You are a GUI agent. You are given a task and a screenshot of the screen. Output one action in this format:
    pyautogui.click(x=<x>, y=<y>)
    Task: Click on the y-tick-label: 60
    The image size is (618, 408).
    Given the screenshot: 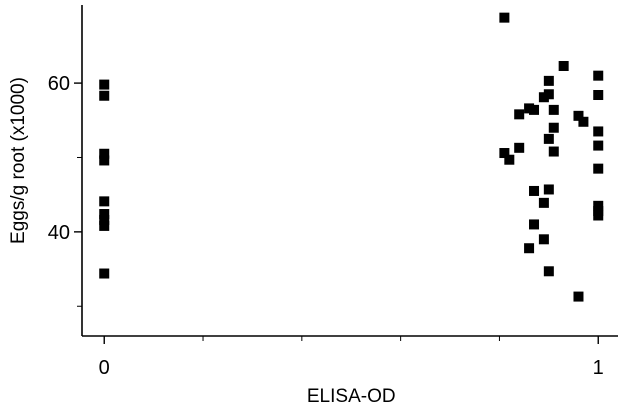 What is the action you would take?
    pyautogui.click(x=59, y=84)
    